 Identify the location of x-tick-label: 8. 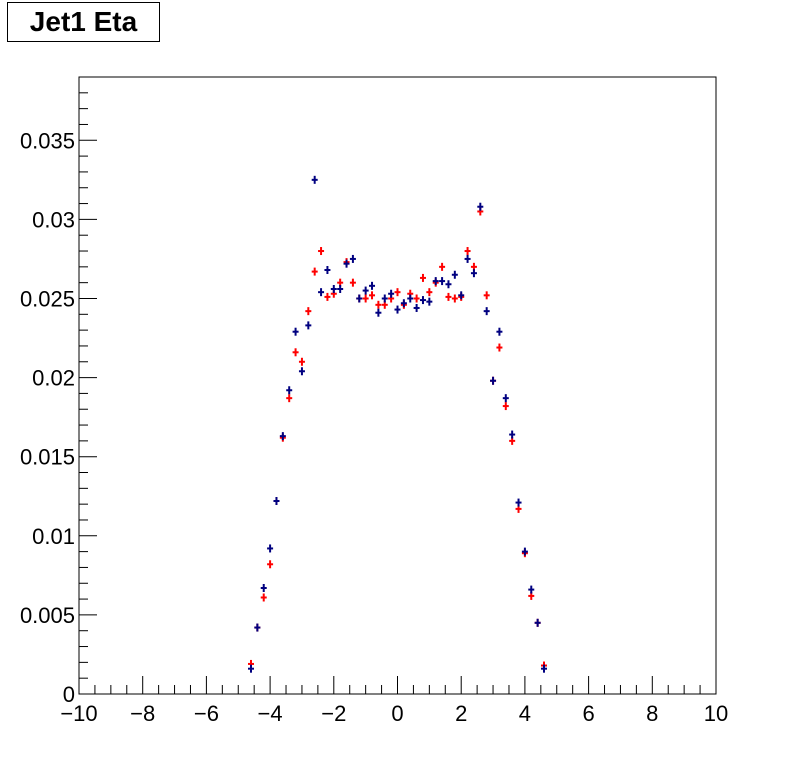
(652, 713).